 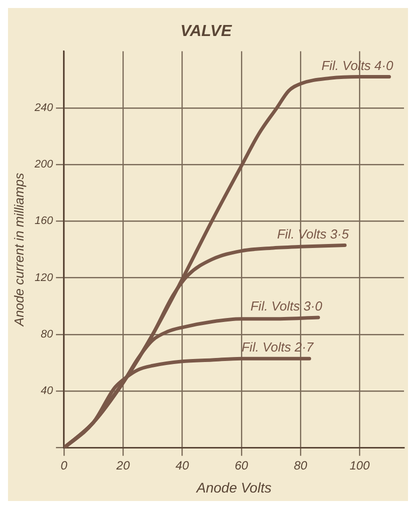 I want to click on x-tick-label: 60, so click(x=241, y=465).